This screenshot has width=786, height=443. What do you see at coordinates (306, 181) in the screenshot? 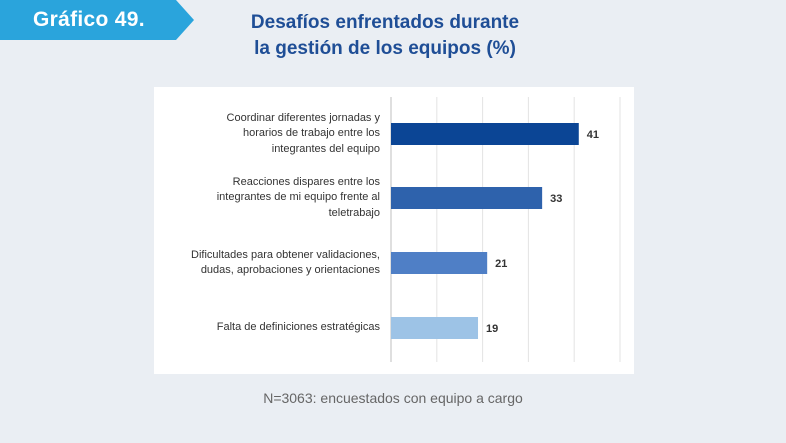
I see `category-label-line: Reacciones dispares entre los` at bounding box center [306, 181].